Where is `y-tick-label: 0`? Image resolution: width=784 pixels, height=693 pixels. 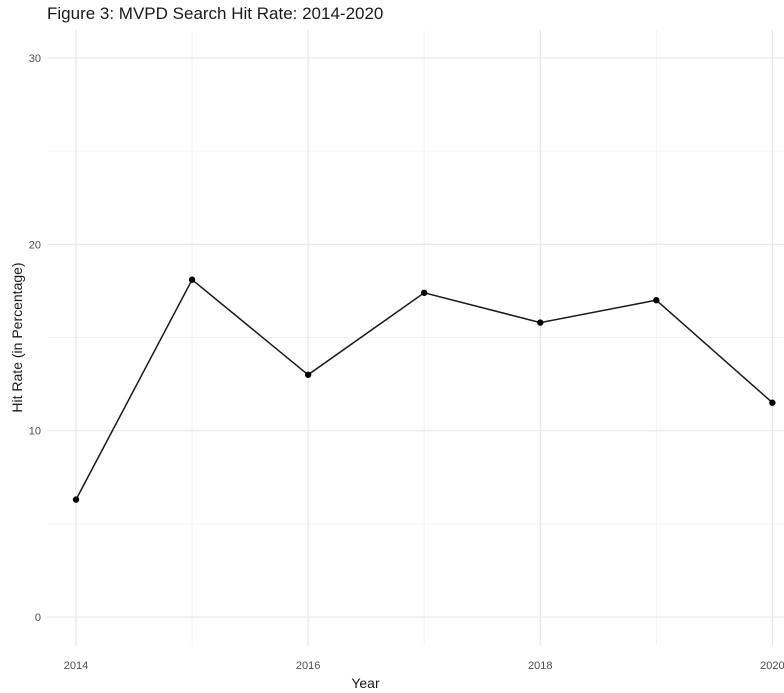
y-tick-label: 0 is located at coordinates (38, 618).